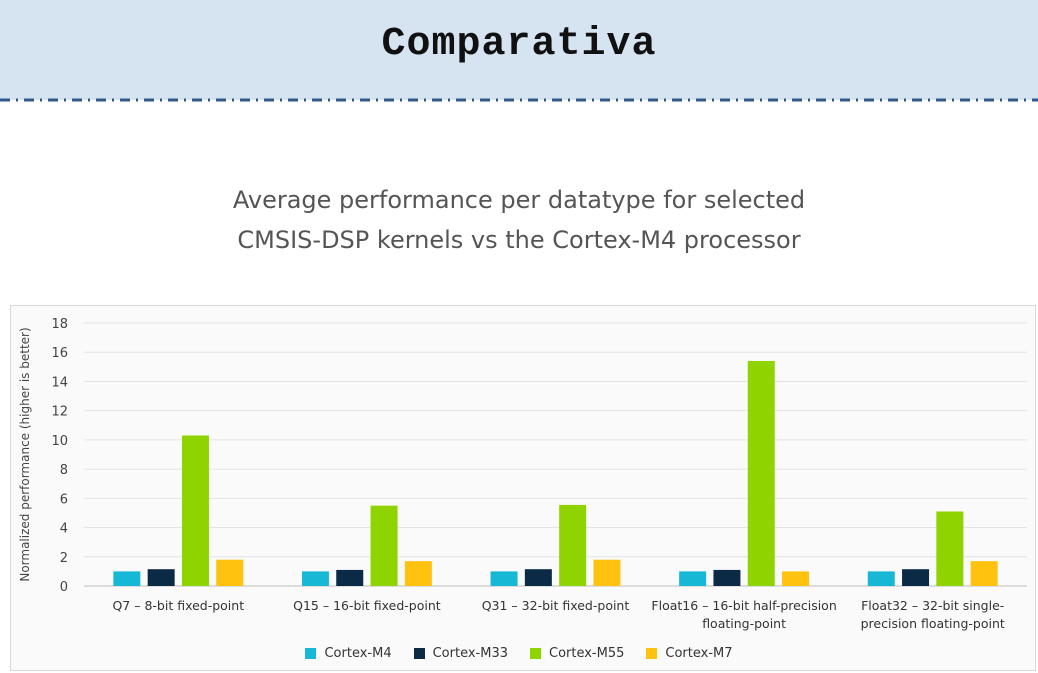 Image resolution: width=1038 pixels, height=673 pixels. What do you see at coordinates (744, 623) in the screenshot?
I see `x-tick-label: floating-point` at bounding box center [744, 623].